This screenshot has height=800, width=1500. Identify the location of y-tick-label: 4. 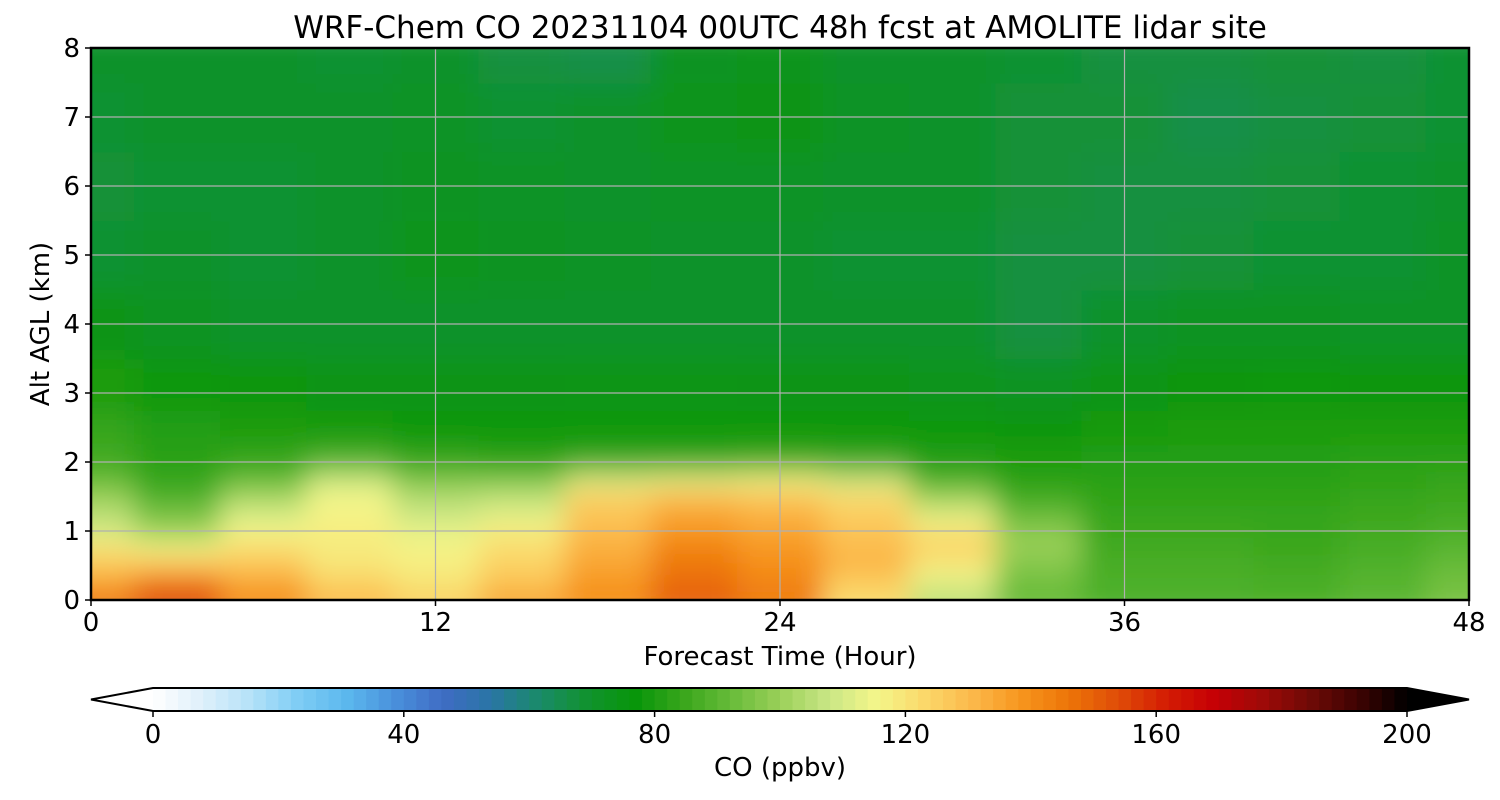
(71, 325).